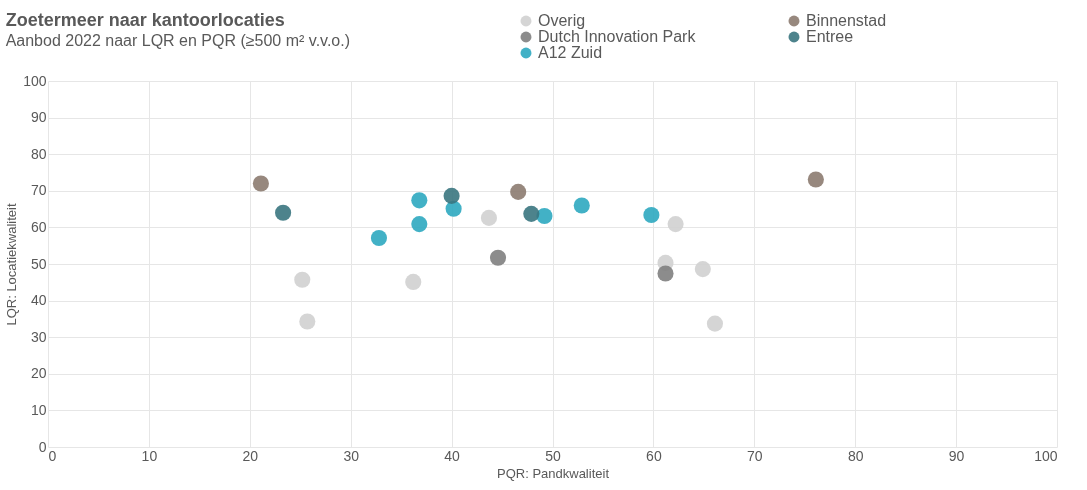  I want to click on legend-label: Dutch Innovation Park, so click(617, 36).